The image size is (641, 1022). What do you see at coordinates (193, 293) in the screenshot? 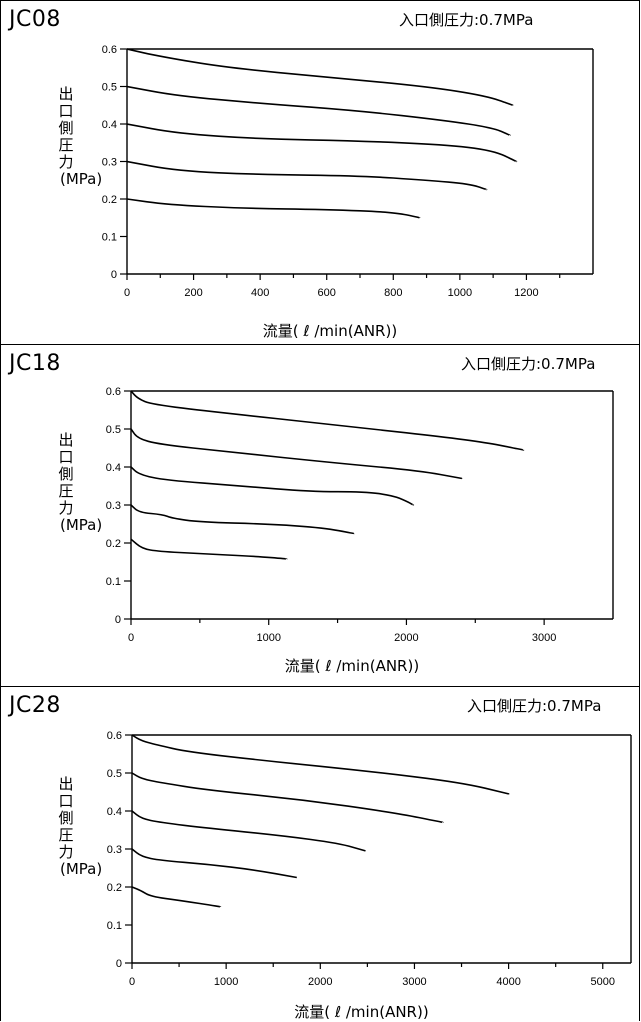
I see `x-tick-label: 200` at bounding box center [193, 293].